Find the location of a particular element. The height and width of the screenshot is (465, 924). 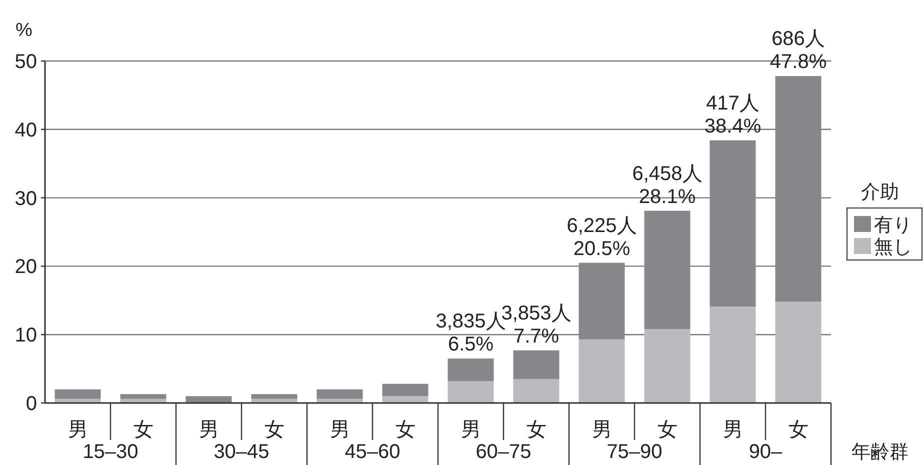

y-axis-title: % is located at coordinates (24, 30).